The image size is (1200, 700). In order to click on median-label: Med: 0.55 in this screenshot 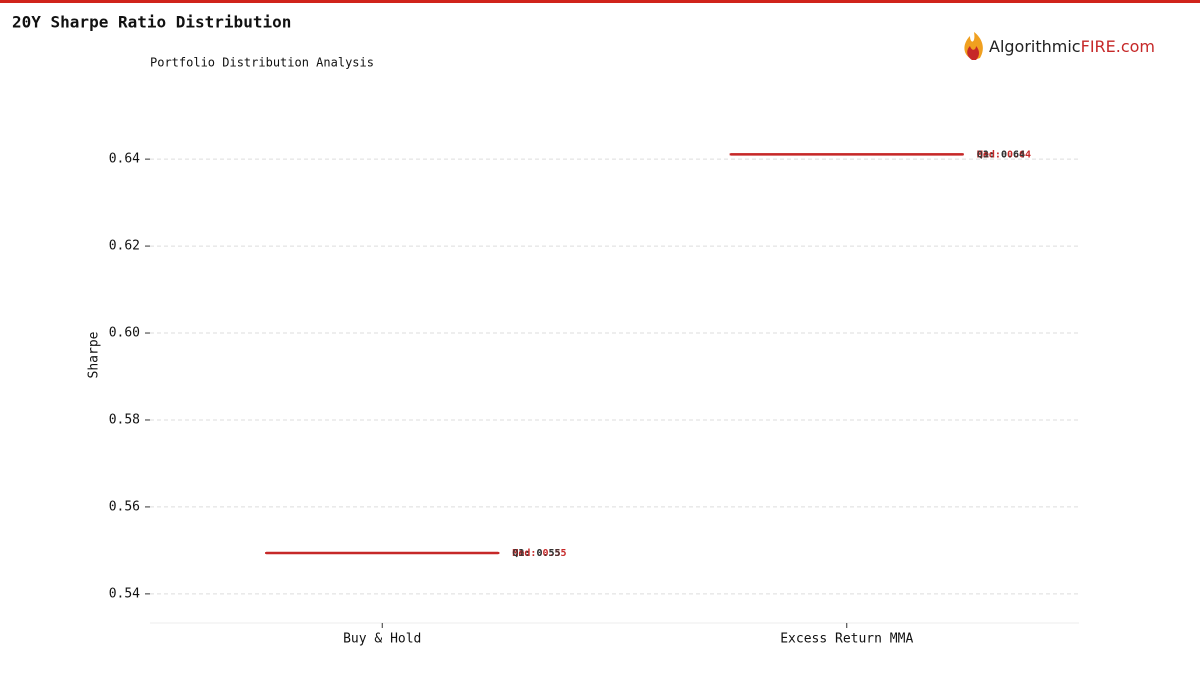, I will do `click(539, 553)`.